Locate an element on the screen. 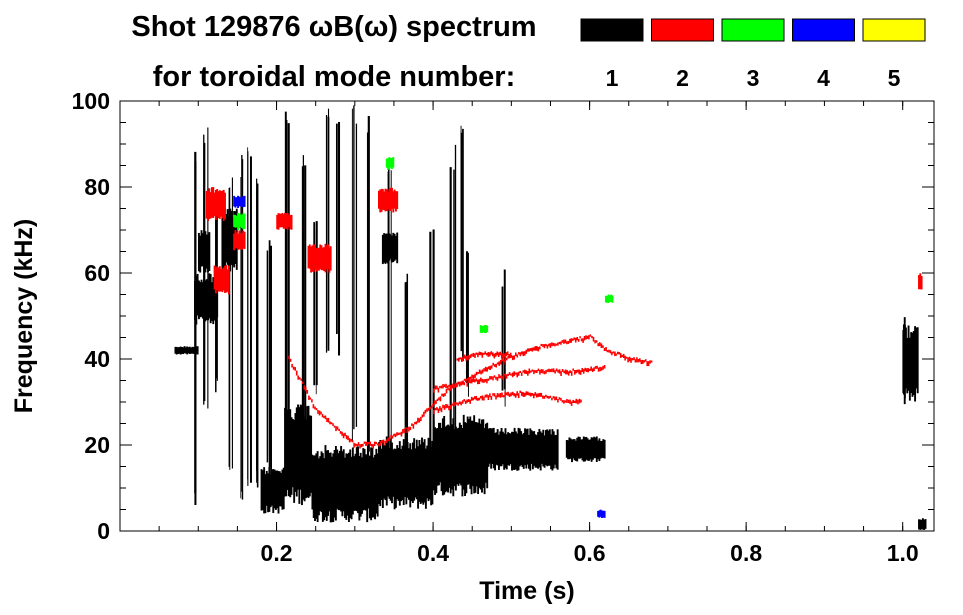  x-axis-label: Time (s) is located at coordinates (526, 591).